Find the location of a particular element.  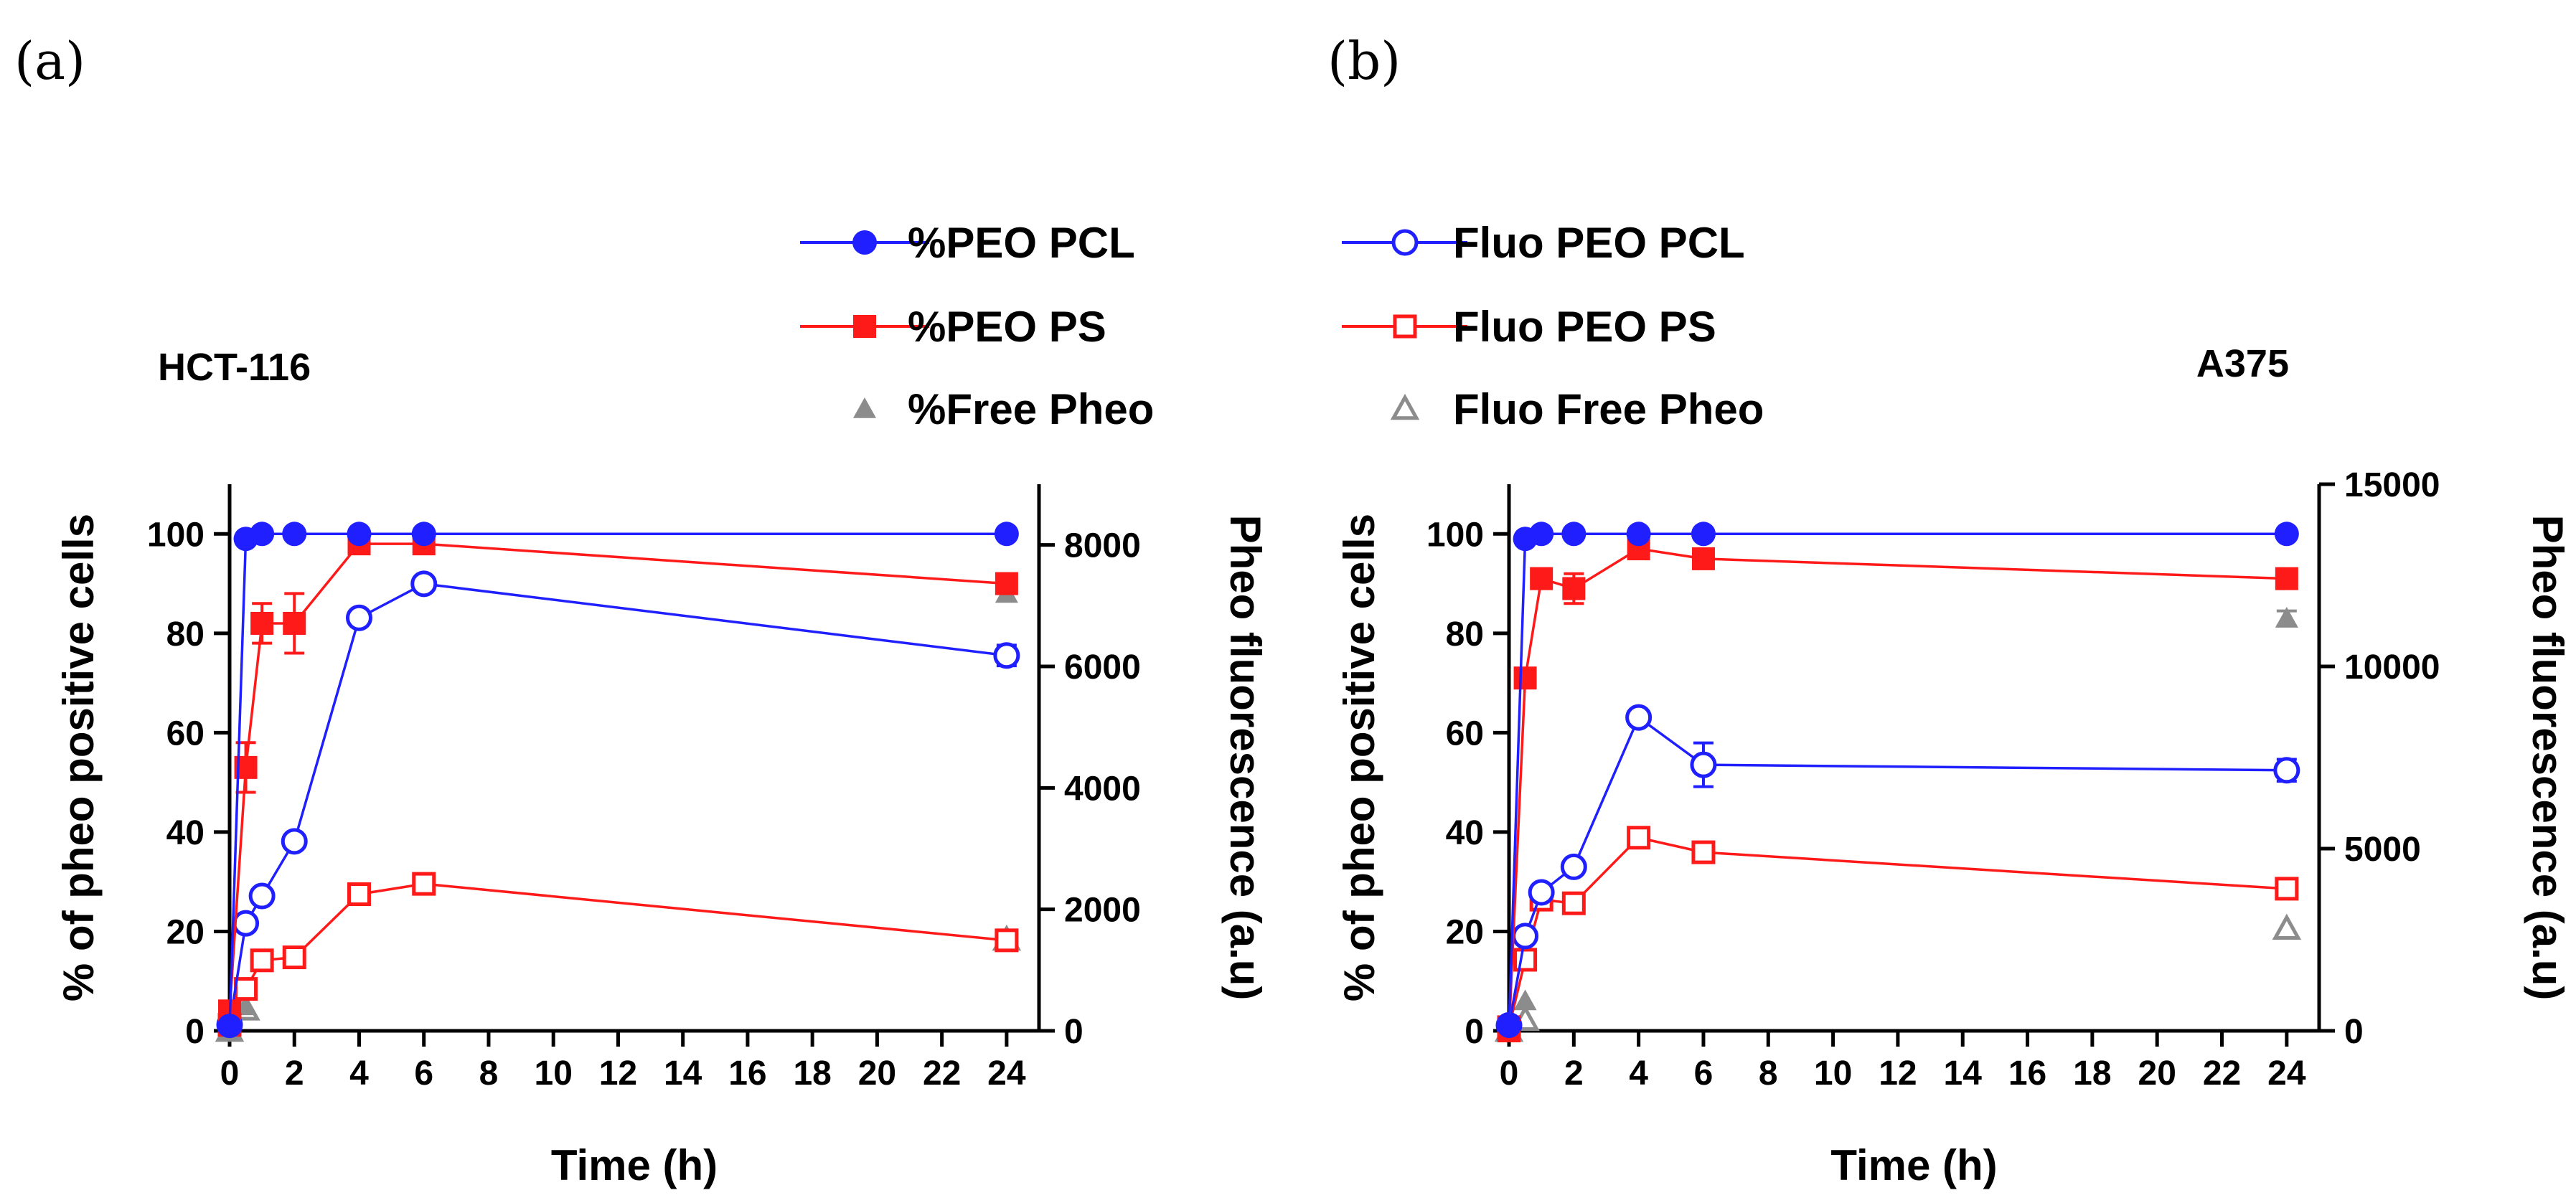

y2-axis-title: Pheo fluorescence (a.u) is located at coordinates (2548, 758).